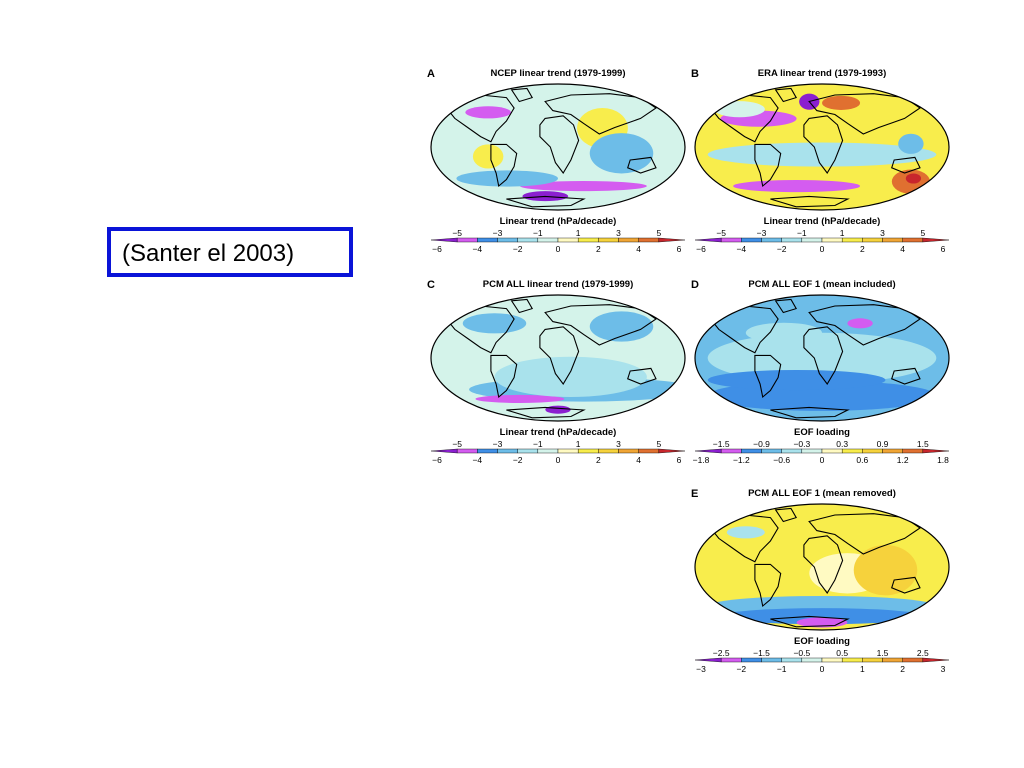  Describe the element at coordinates (208, 253) in the screenshot. I see `citation-text: (Santer el 2003)` at that location.